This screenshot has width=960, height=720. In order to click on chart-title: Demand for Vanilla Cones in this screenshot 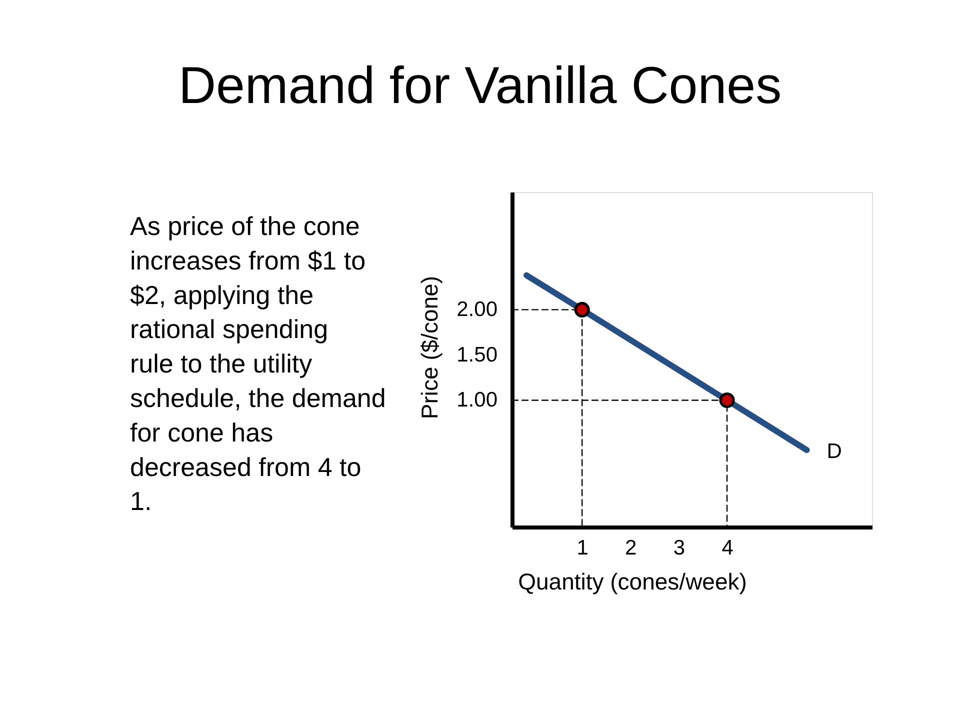, I will do `click(480, 86)`.